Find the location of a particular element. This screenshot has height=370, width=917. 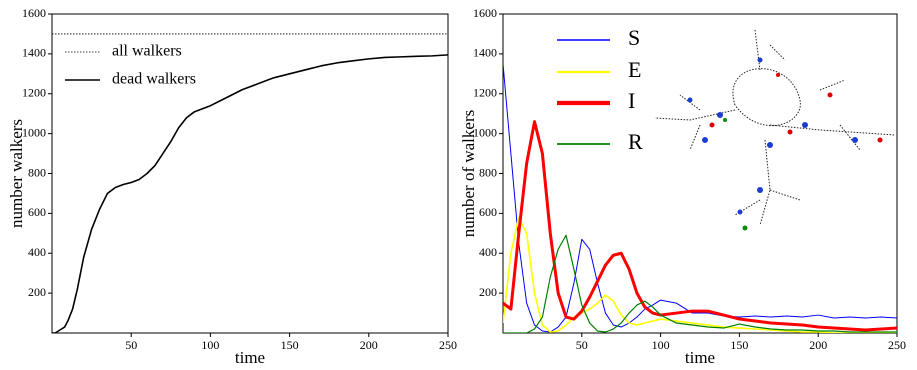

legend-label: E is located at coordinates (634, 69).